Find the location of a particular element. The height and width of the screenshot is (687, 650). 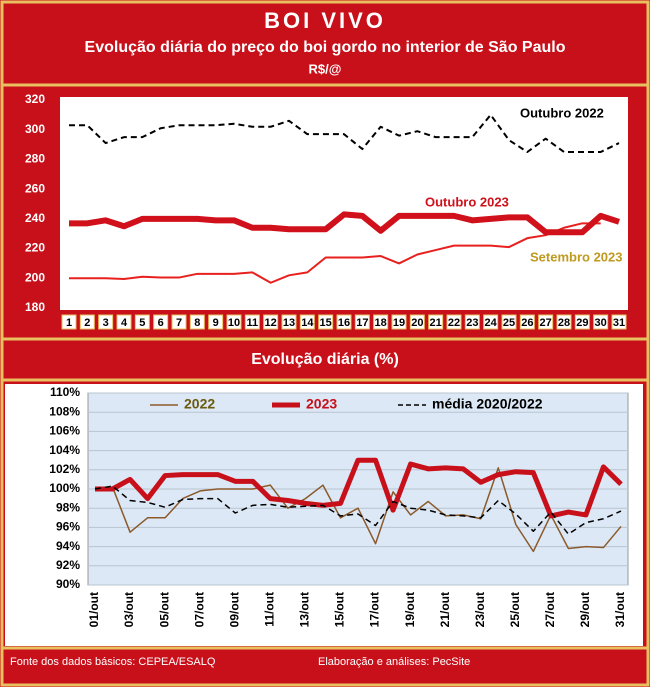

chart-title: Evolução diária (%) is located at coordinates (325, 359).